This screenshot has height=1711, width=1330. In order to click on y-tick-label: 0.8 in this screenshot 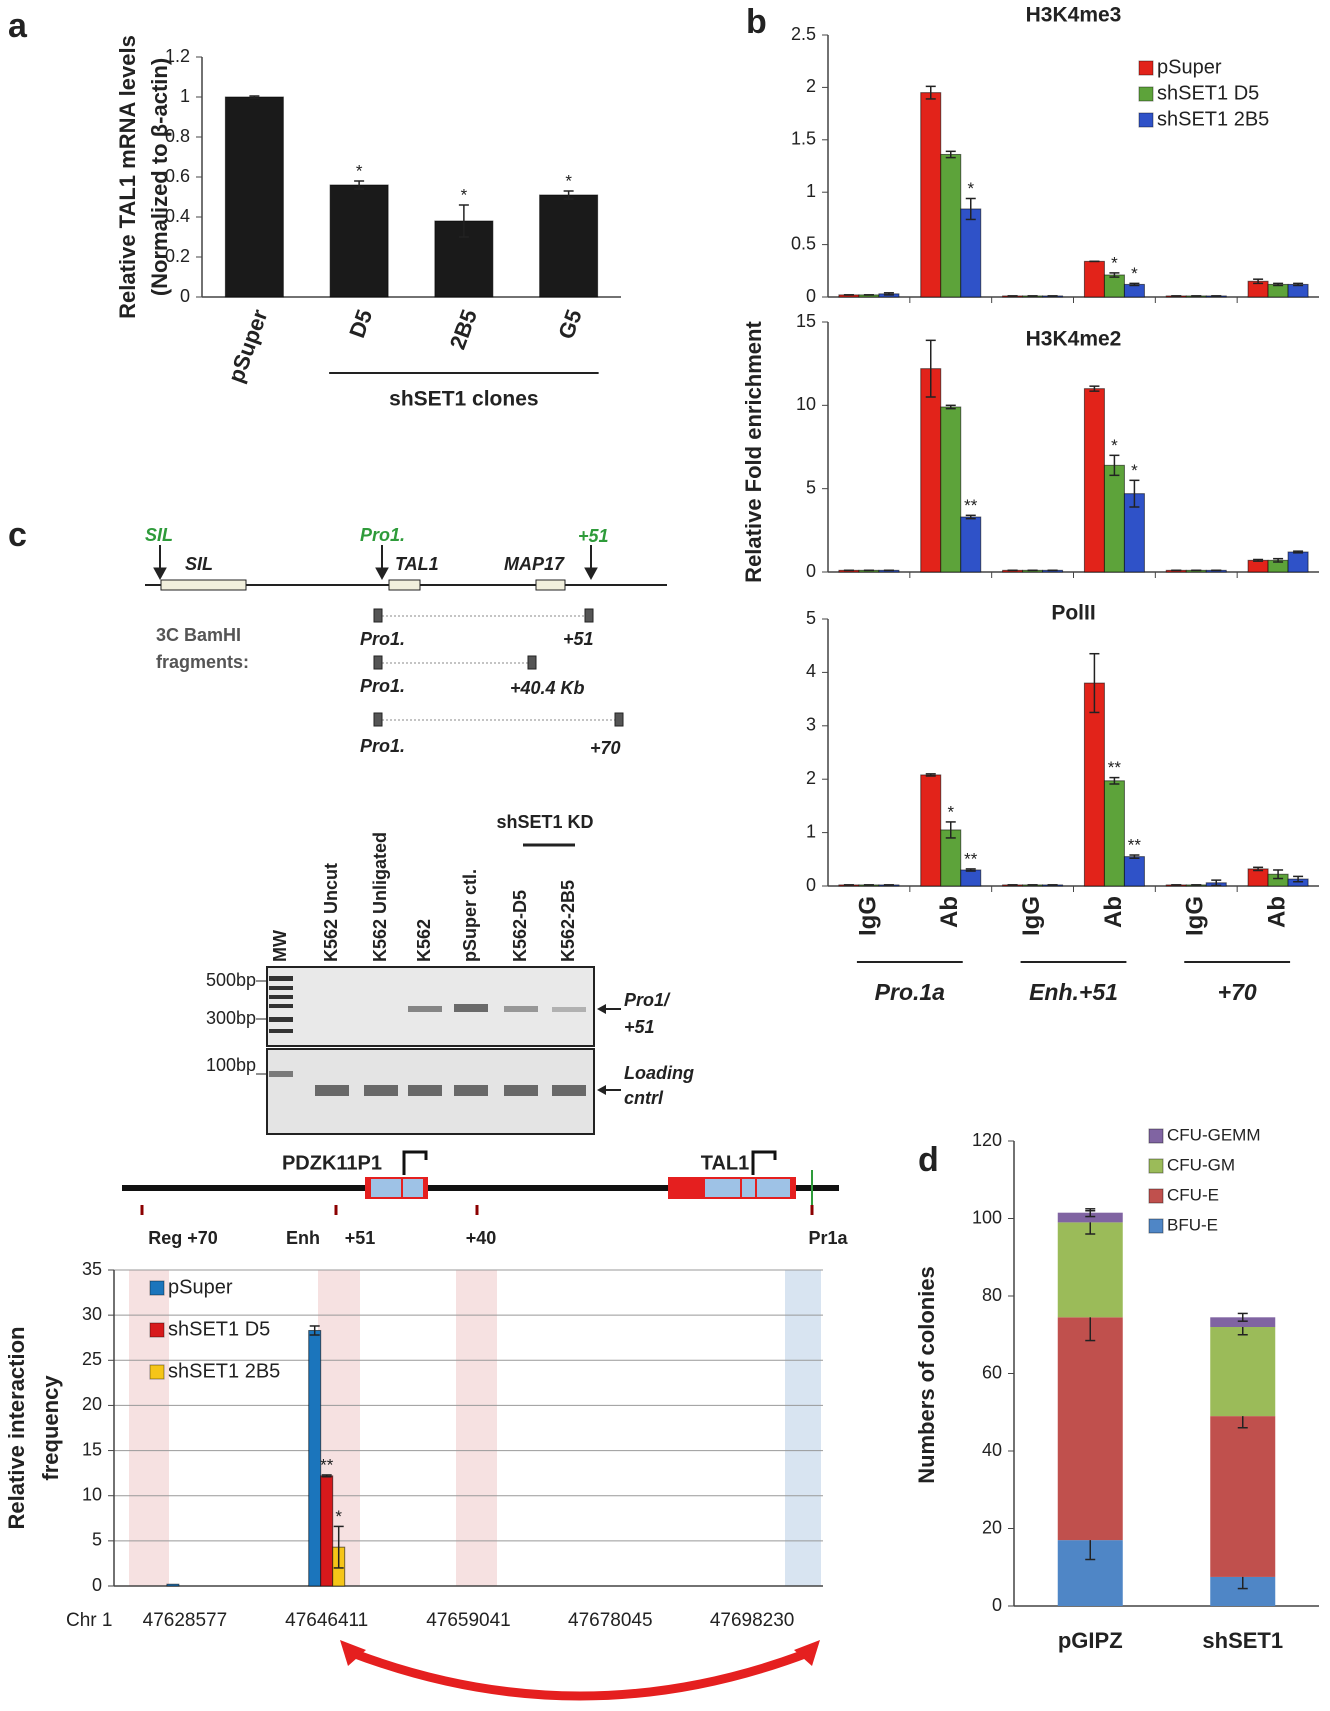, I will do `click(177, 136)`.